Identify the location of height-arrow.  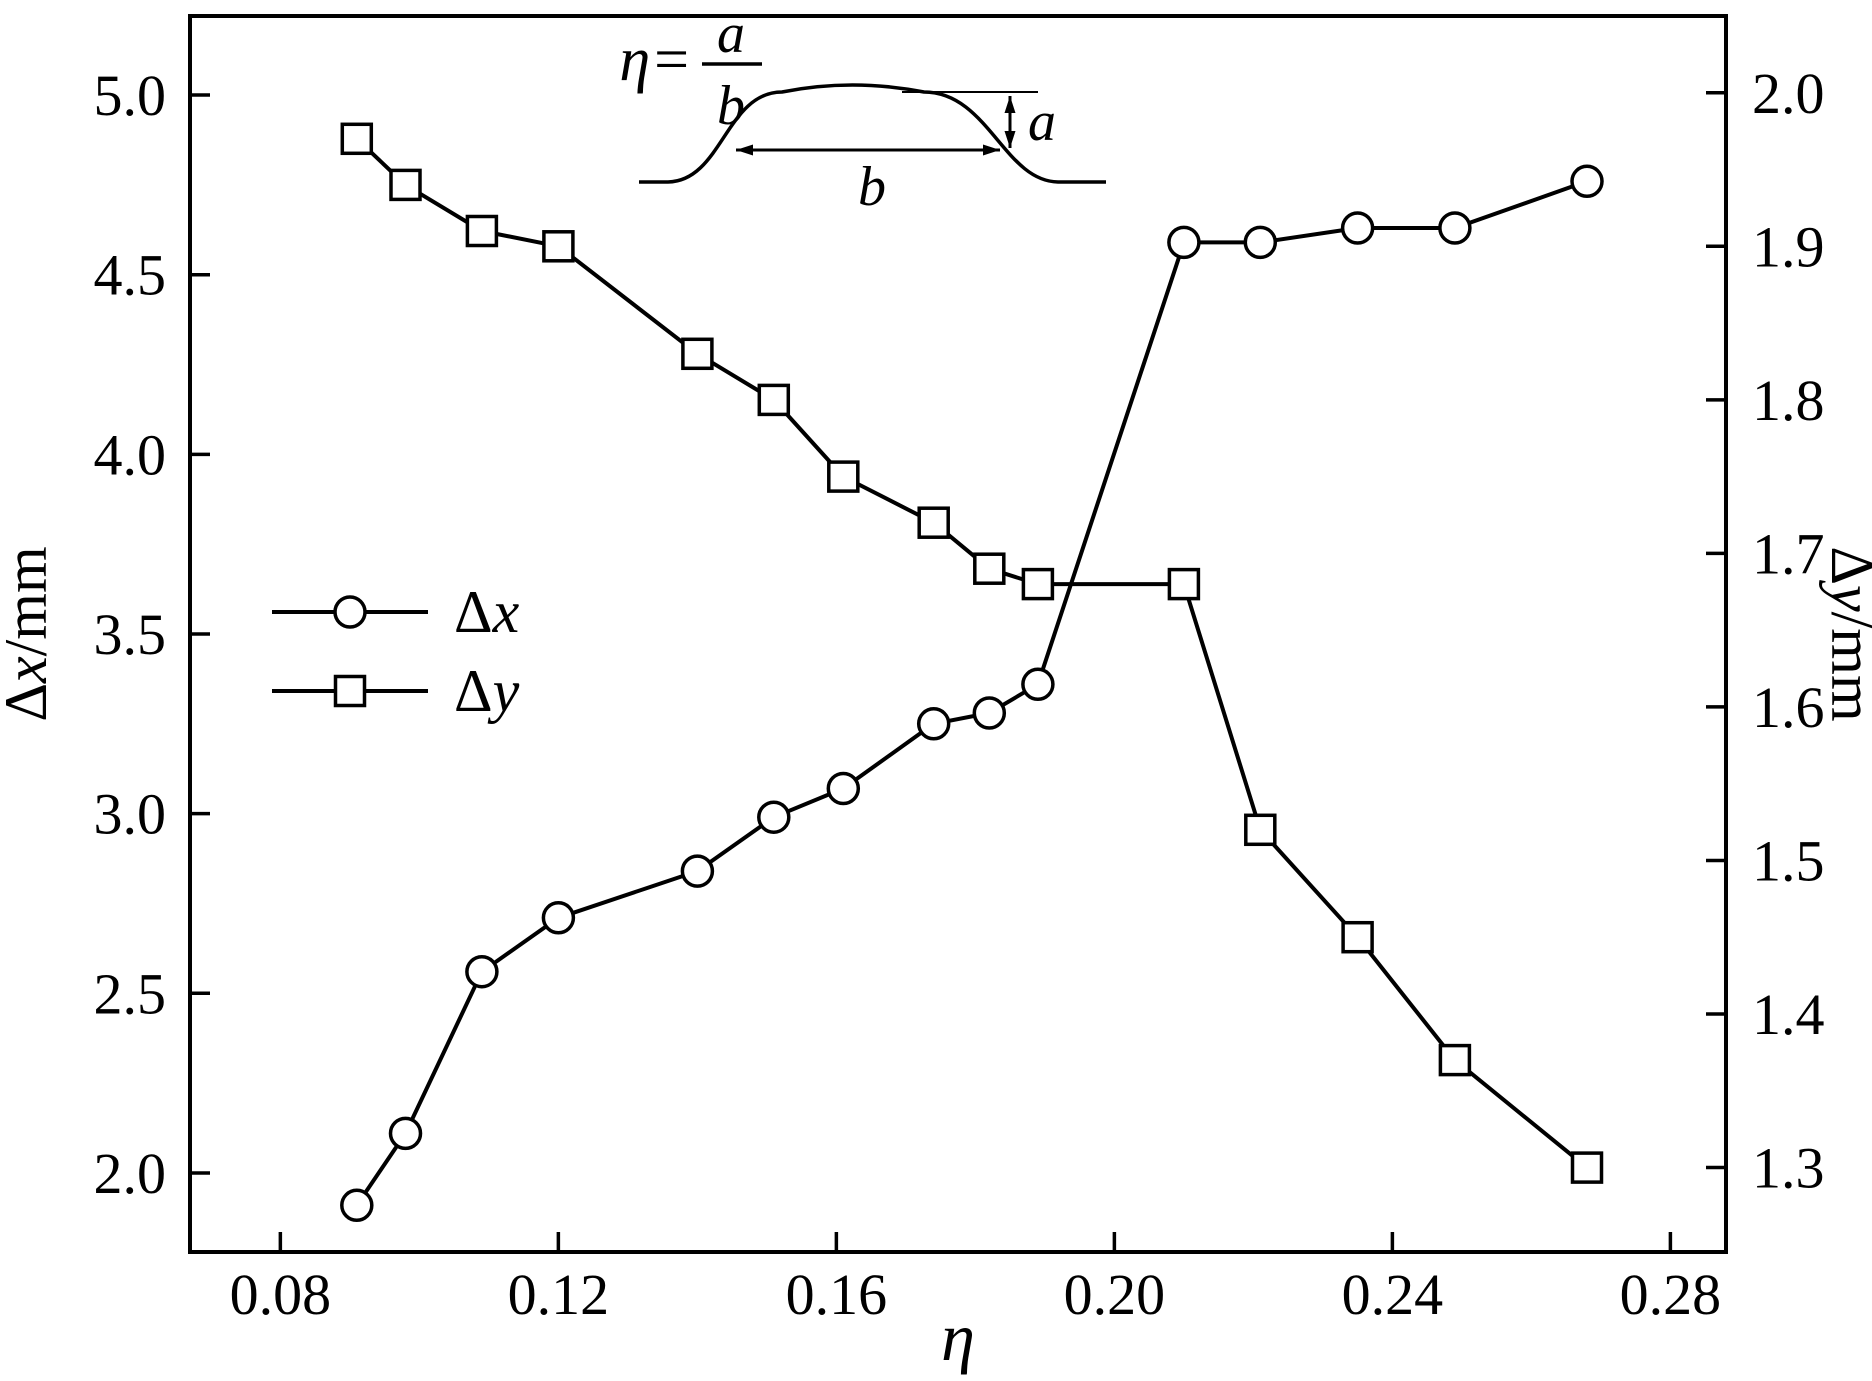
(1010, 122).